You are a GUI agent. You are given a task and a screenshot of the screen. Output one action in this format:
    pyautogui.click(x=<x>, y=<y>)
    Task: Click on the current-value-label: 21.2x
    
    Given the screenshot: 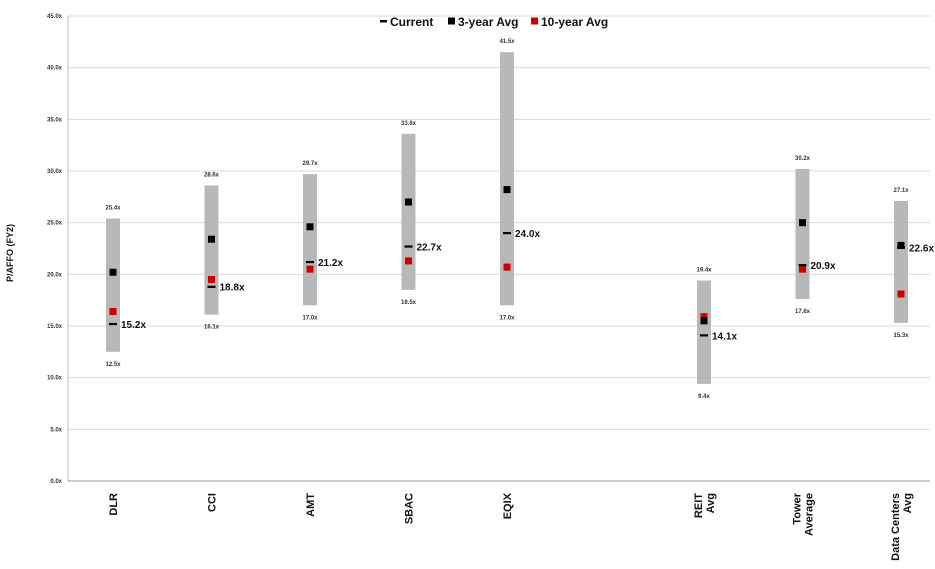 What is the action you would take?
    pyautogui.click(x=330, y=263)
    